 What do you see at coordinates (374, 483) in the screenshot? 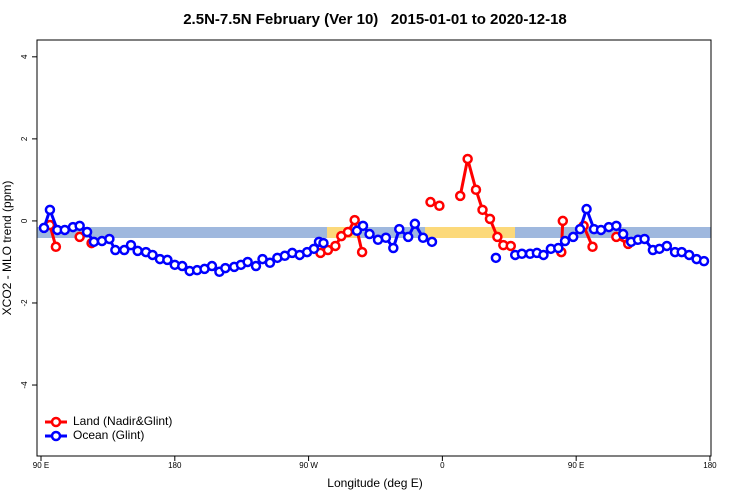
I see `x-axis-label: Longitude (deg E)` at bounding box center [374, 483].